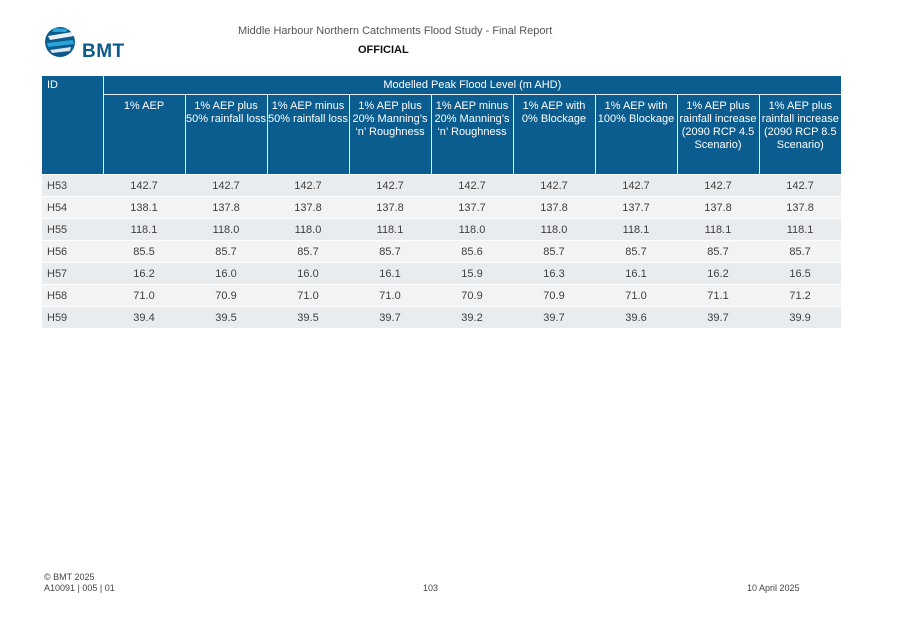 The image size is (901, 637). Describe the element at coordinates (718, 295) in the screenshot. I see `value-cell: 71.1` at that location.